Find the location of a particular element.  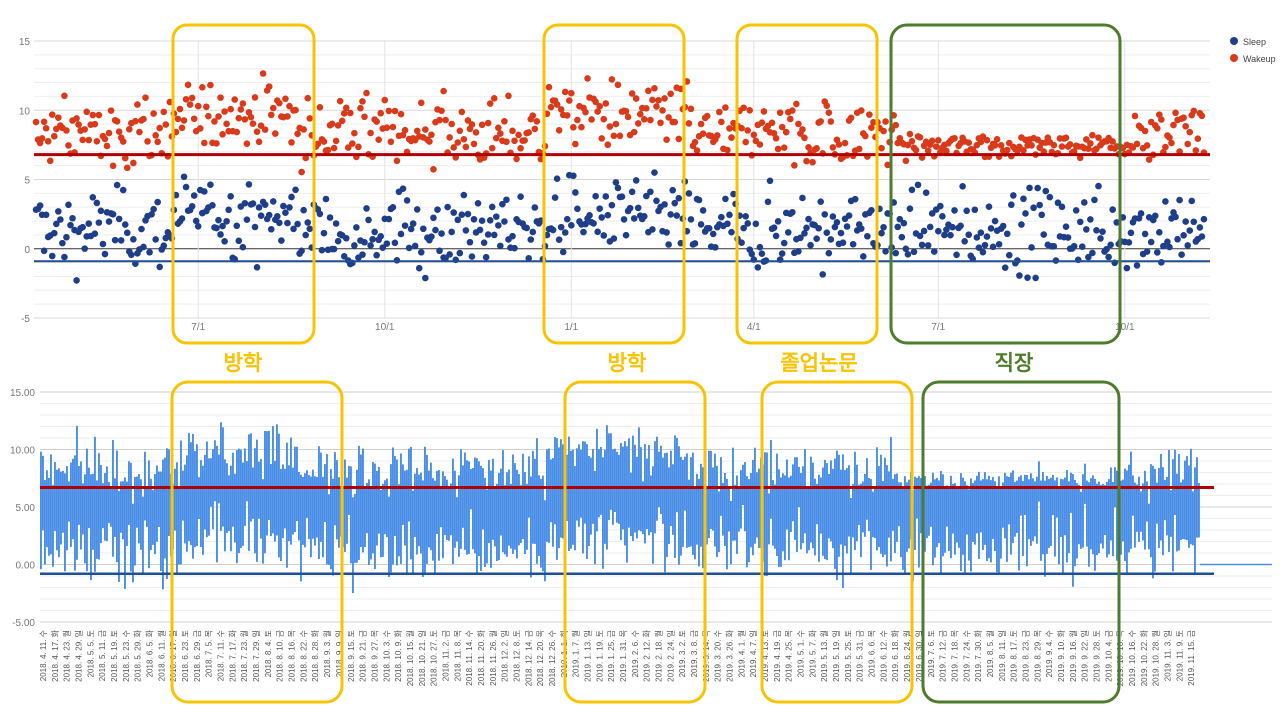

date-tick-label: 2018. 9. 21. 금 is located at coordinates (363, 656).